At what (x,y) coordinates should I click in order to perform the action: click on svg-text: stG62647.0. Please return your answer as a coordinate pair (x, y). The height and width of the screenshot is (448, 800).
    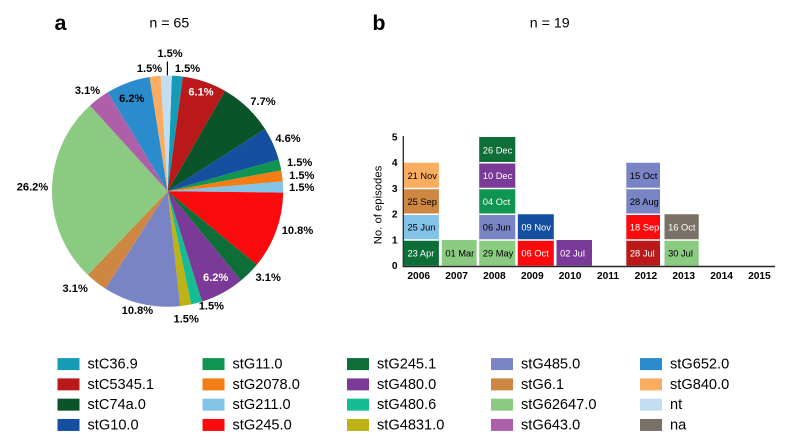
    Looking at the image, I should click on (558, 405).